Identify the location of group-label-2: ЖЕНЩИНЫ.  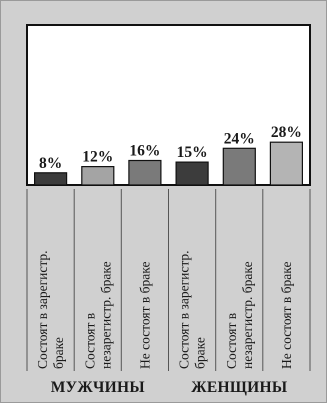
(239, 387).